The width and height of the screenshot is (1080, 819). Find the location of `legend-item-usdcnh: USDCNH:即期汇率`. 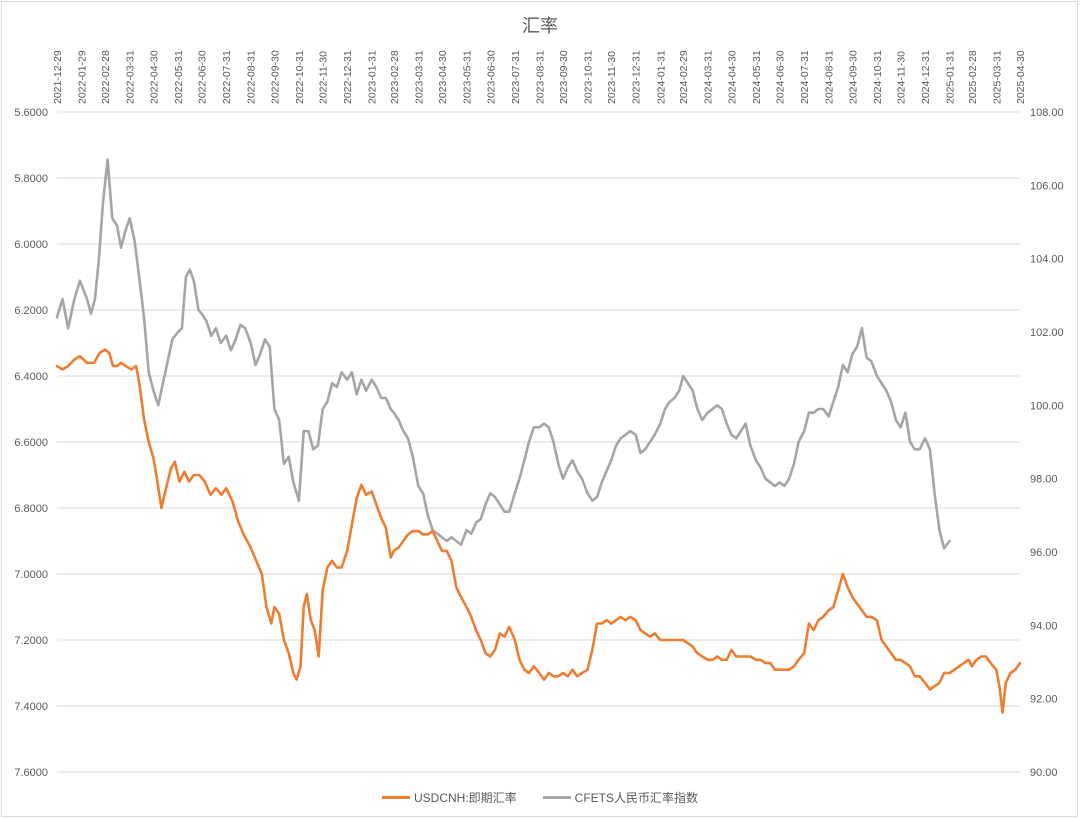

legend-item-usdcnh: USDCNH:即期汇率 is located at coordinates (449, 797).